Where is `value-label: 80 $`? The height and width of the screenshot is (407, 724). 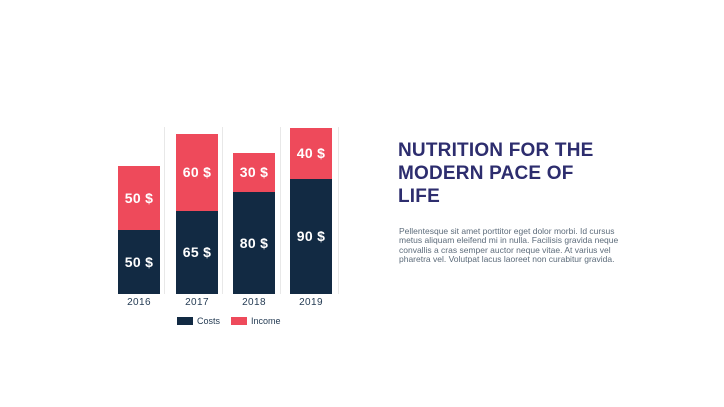
value-label: 80 $ is located at coordinates (254, 242).